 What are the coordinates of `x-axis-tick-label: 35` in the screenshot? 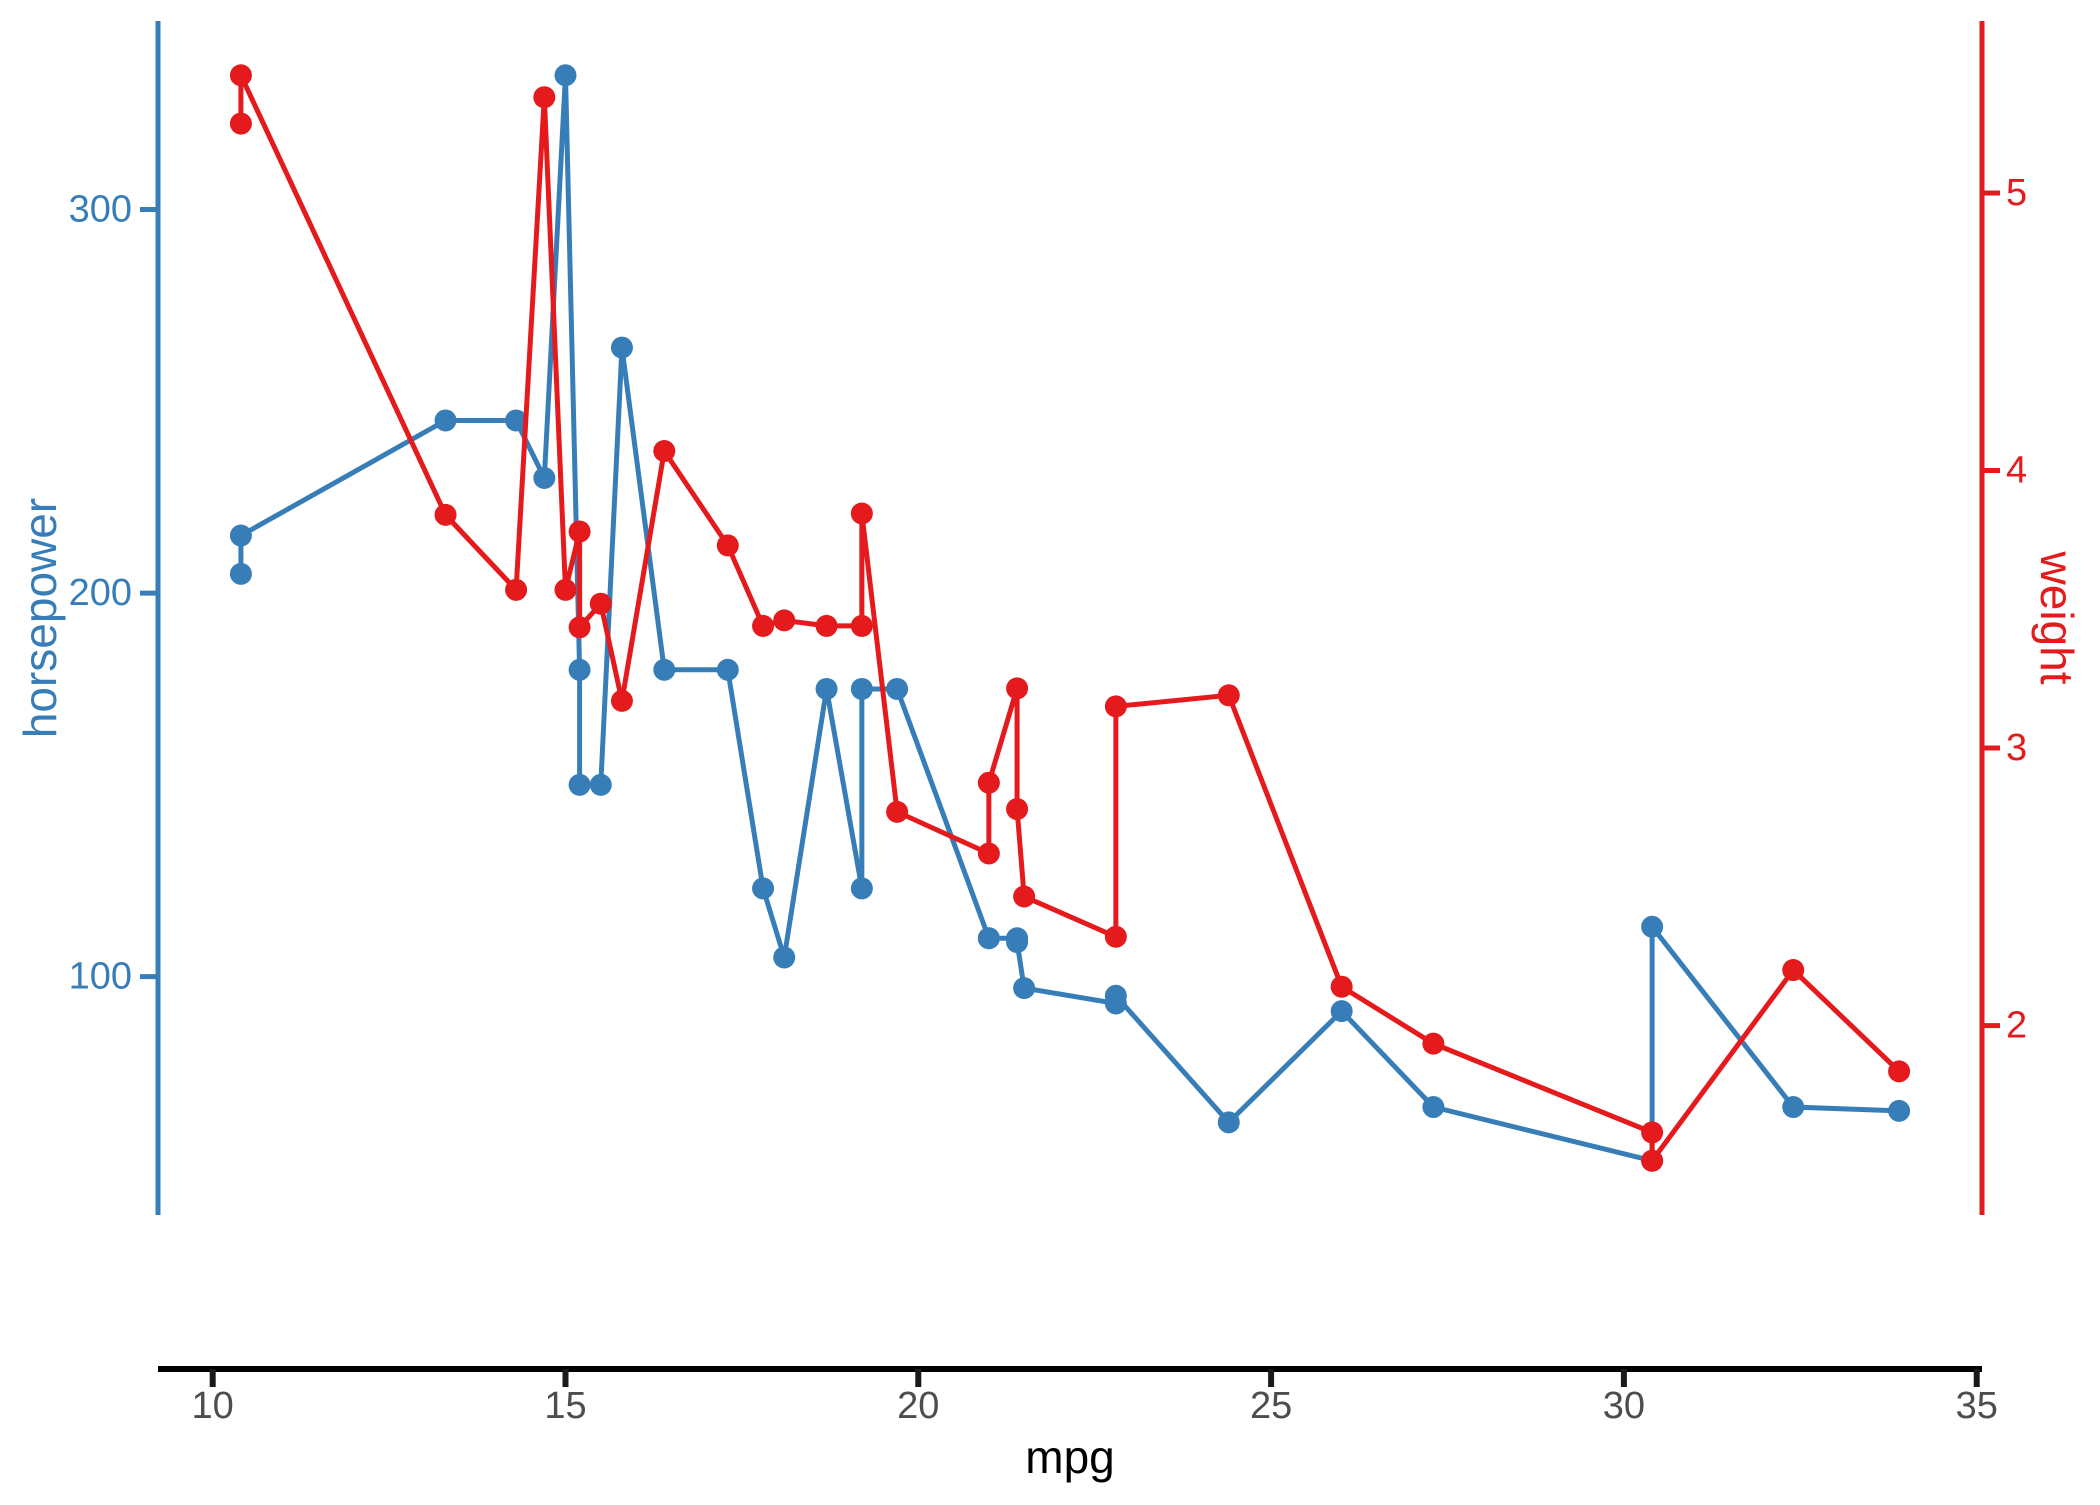 It's located at (1977, 1406).